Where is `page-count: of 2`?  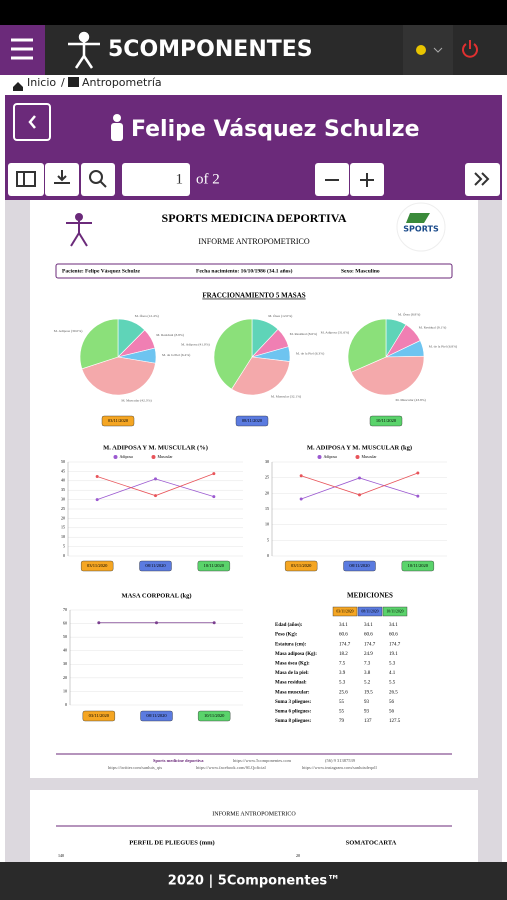 page-count: of 2 is located at coordinates (208, 179).